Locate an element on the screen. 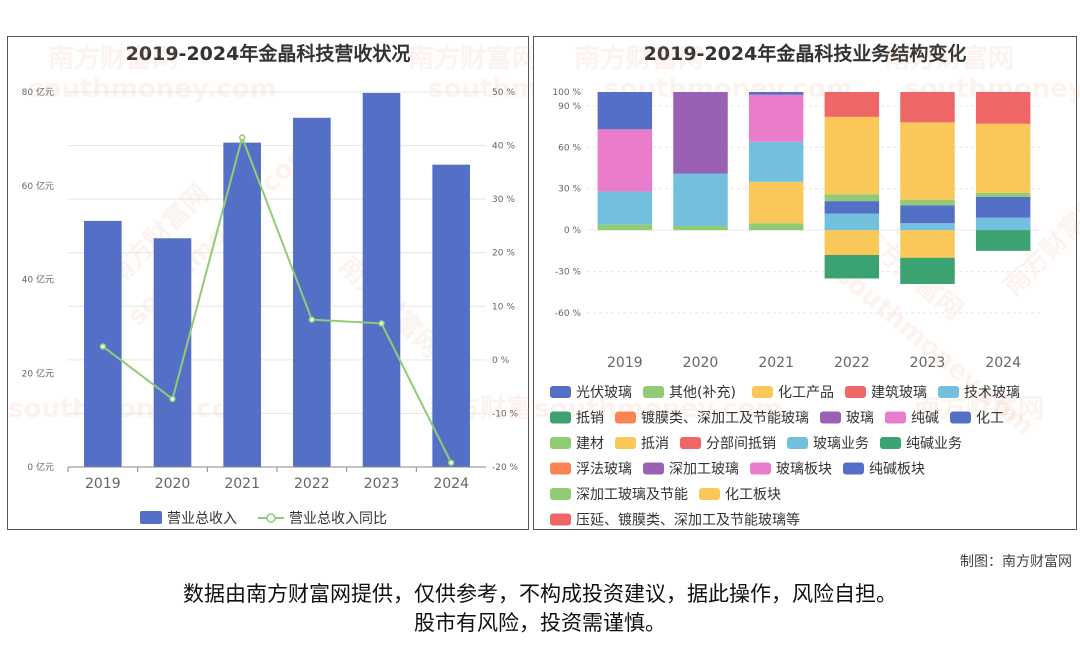 This screenshot has height=646, width=1080. y-tick: 0 % is located at coordinates (573, 231).